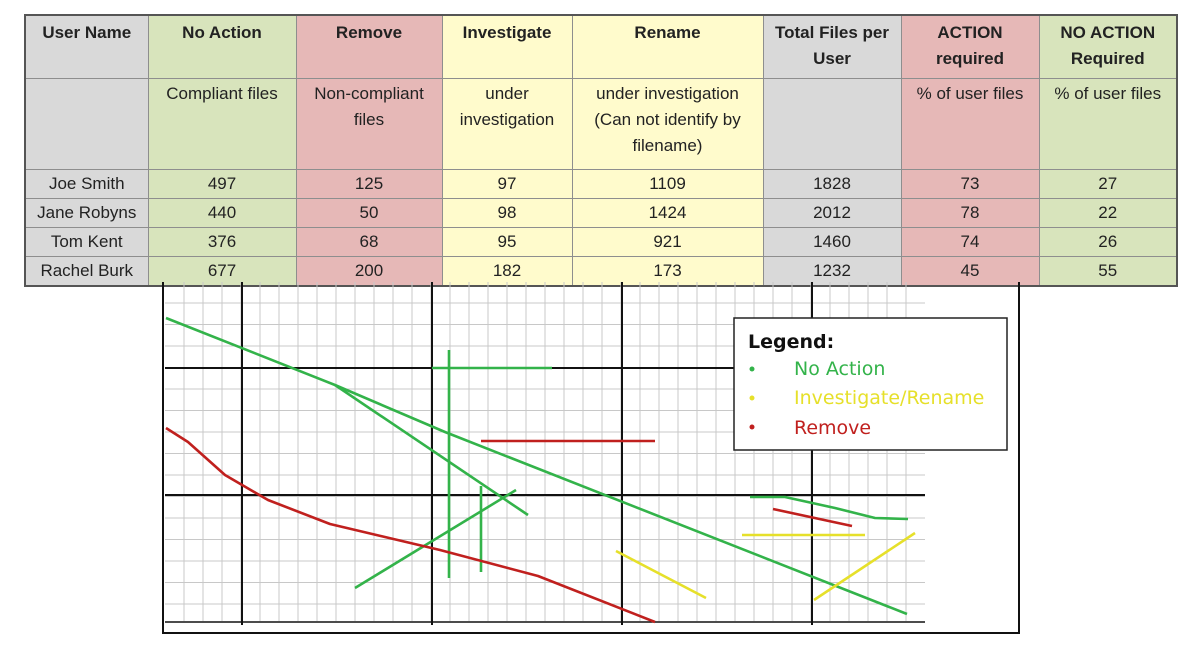 The height and width of the screenshot is (650, 1200). What do you see at coordinates (507, 124) in the screenshot?
I see `subheader-cell: under investigation` at bounding box center [507, 124].